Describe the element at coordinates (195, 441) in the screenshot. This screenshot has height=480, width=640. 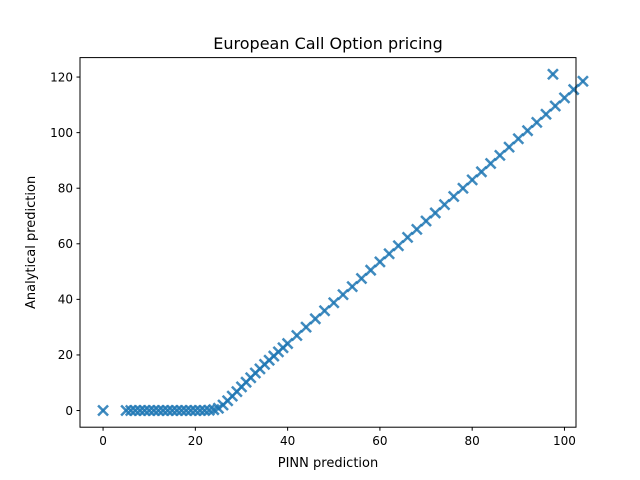
I see `x-tick-label: 20` at that location.